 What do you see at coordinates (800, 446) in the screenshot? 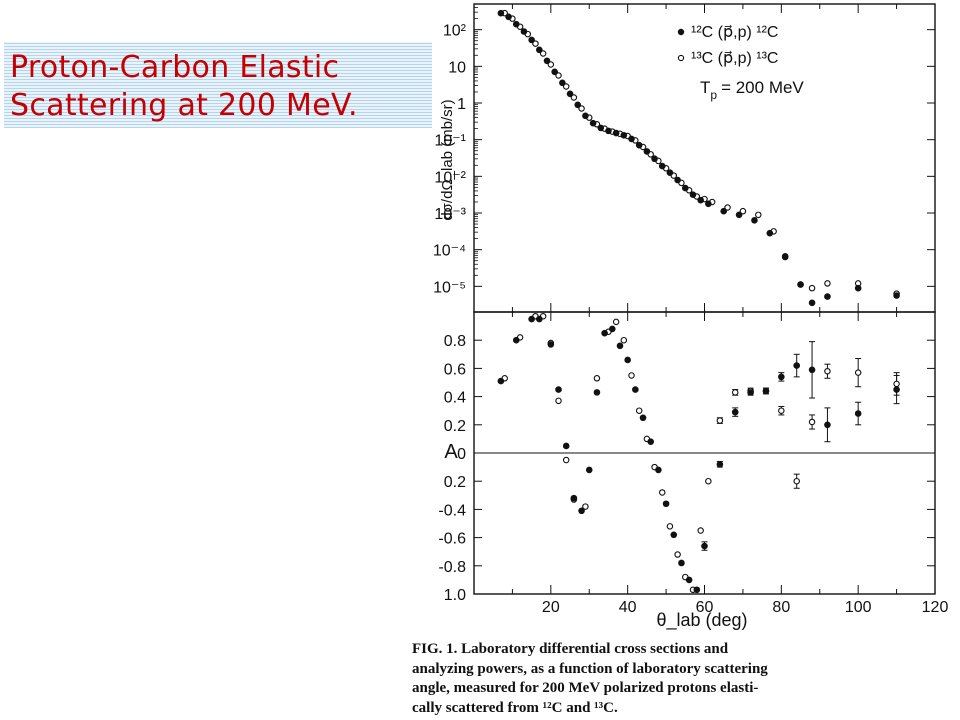
I see `error-bars` at bounding box center [800, 446].